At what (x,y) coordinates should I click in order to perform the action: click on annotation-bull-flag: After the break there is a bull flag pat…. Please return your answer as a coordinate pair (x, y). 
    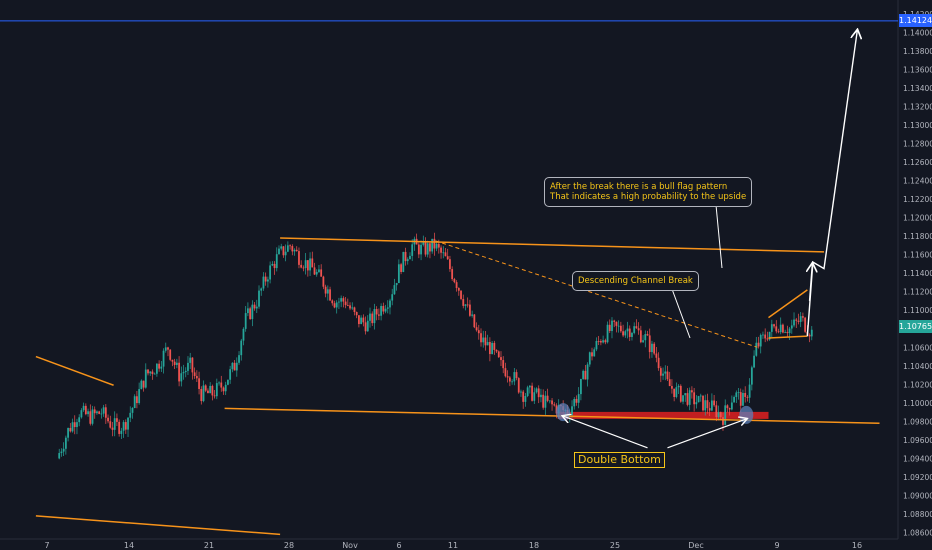
    Looking at the image, I should click on (648, 192).